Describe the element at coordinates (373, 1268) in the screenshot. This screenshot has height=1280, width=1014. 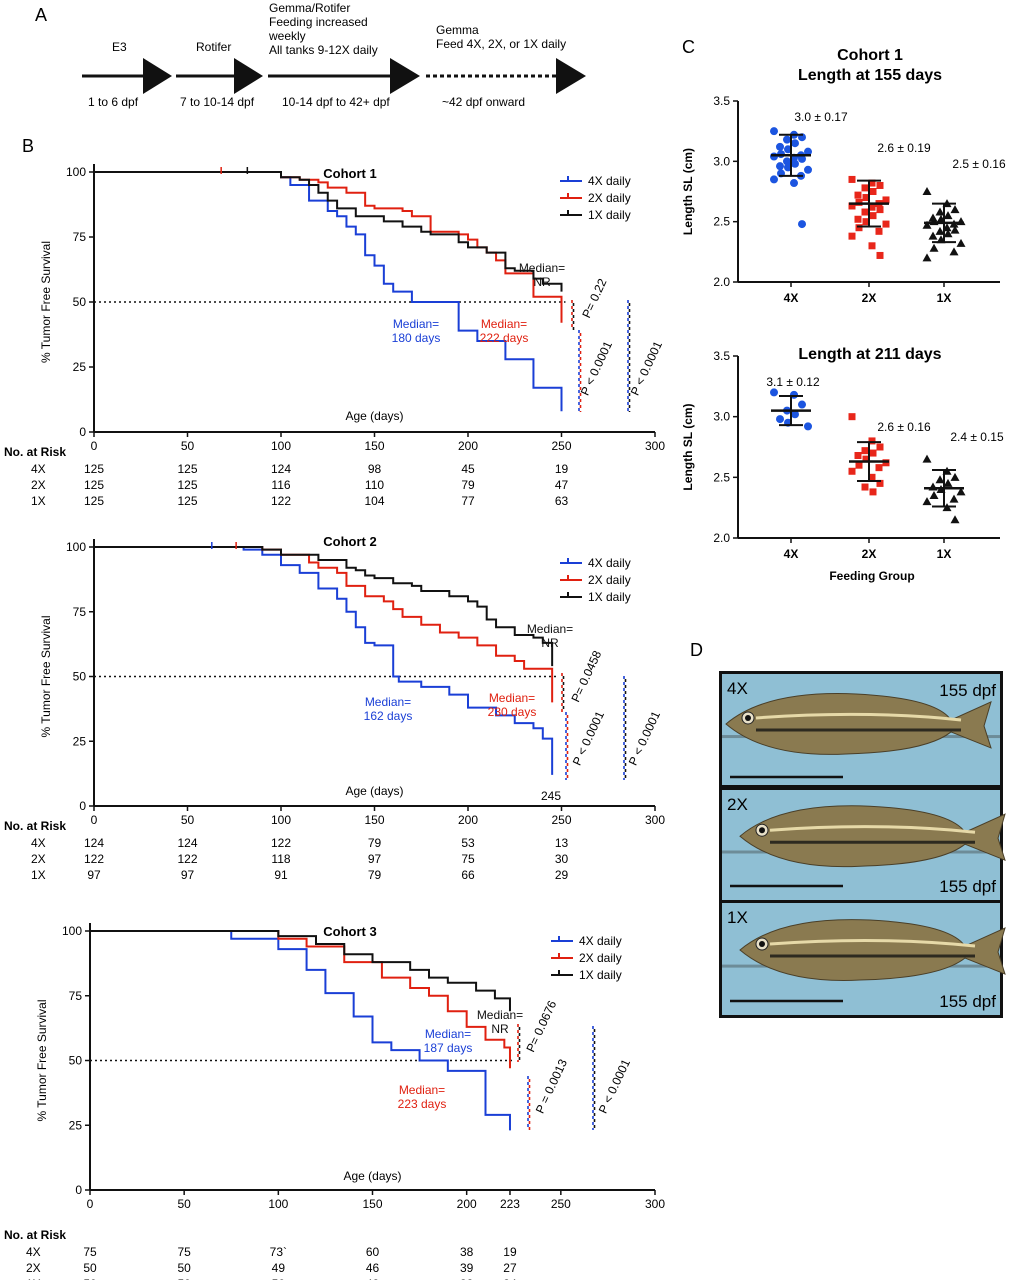
I see `risk-count: 46` at that location.